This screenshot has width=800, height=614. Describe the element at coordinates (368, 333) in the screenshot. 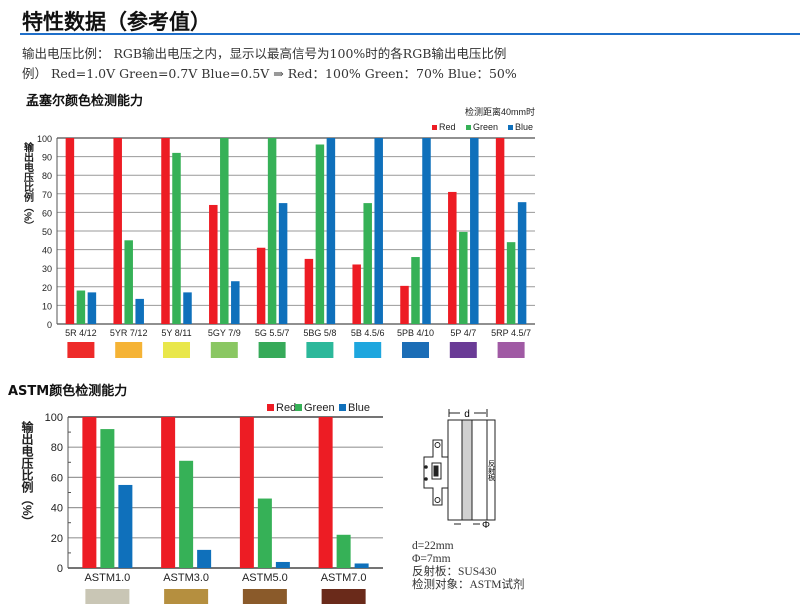

I see `category-label: 5B 4.5/6` at that location.